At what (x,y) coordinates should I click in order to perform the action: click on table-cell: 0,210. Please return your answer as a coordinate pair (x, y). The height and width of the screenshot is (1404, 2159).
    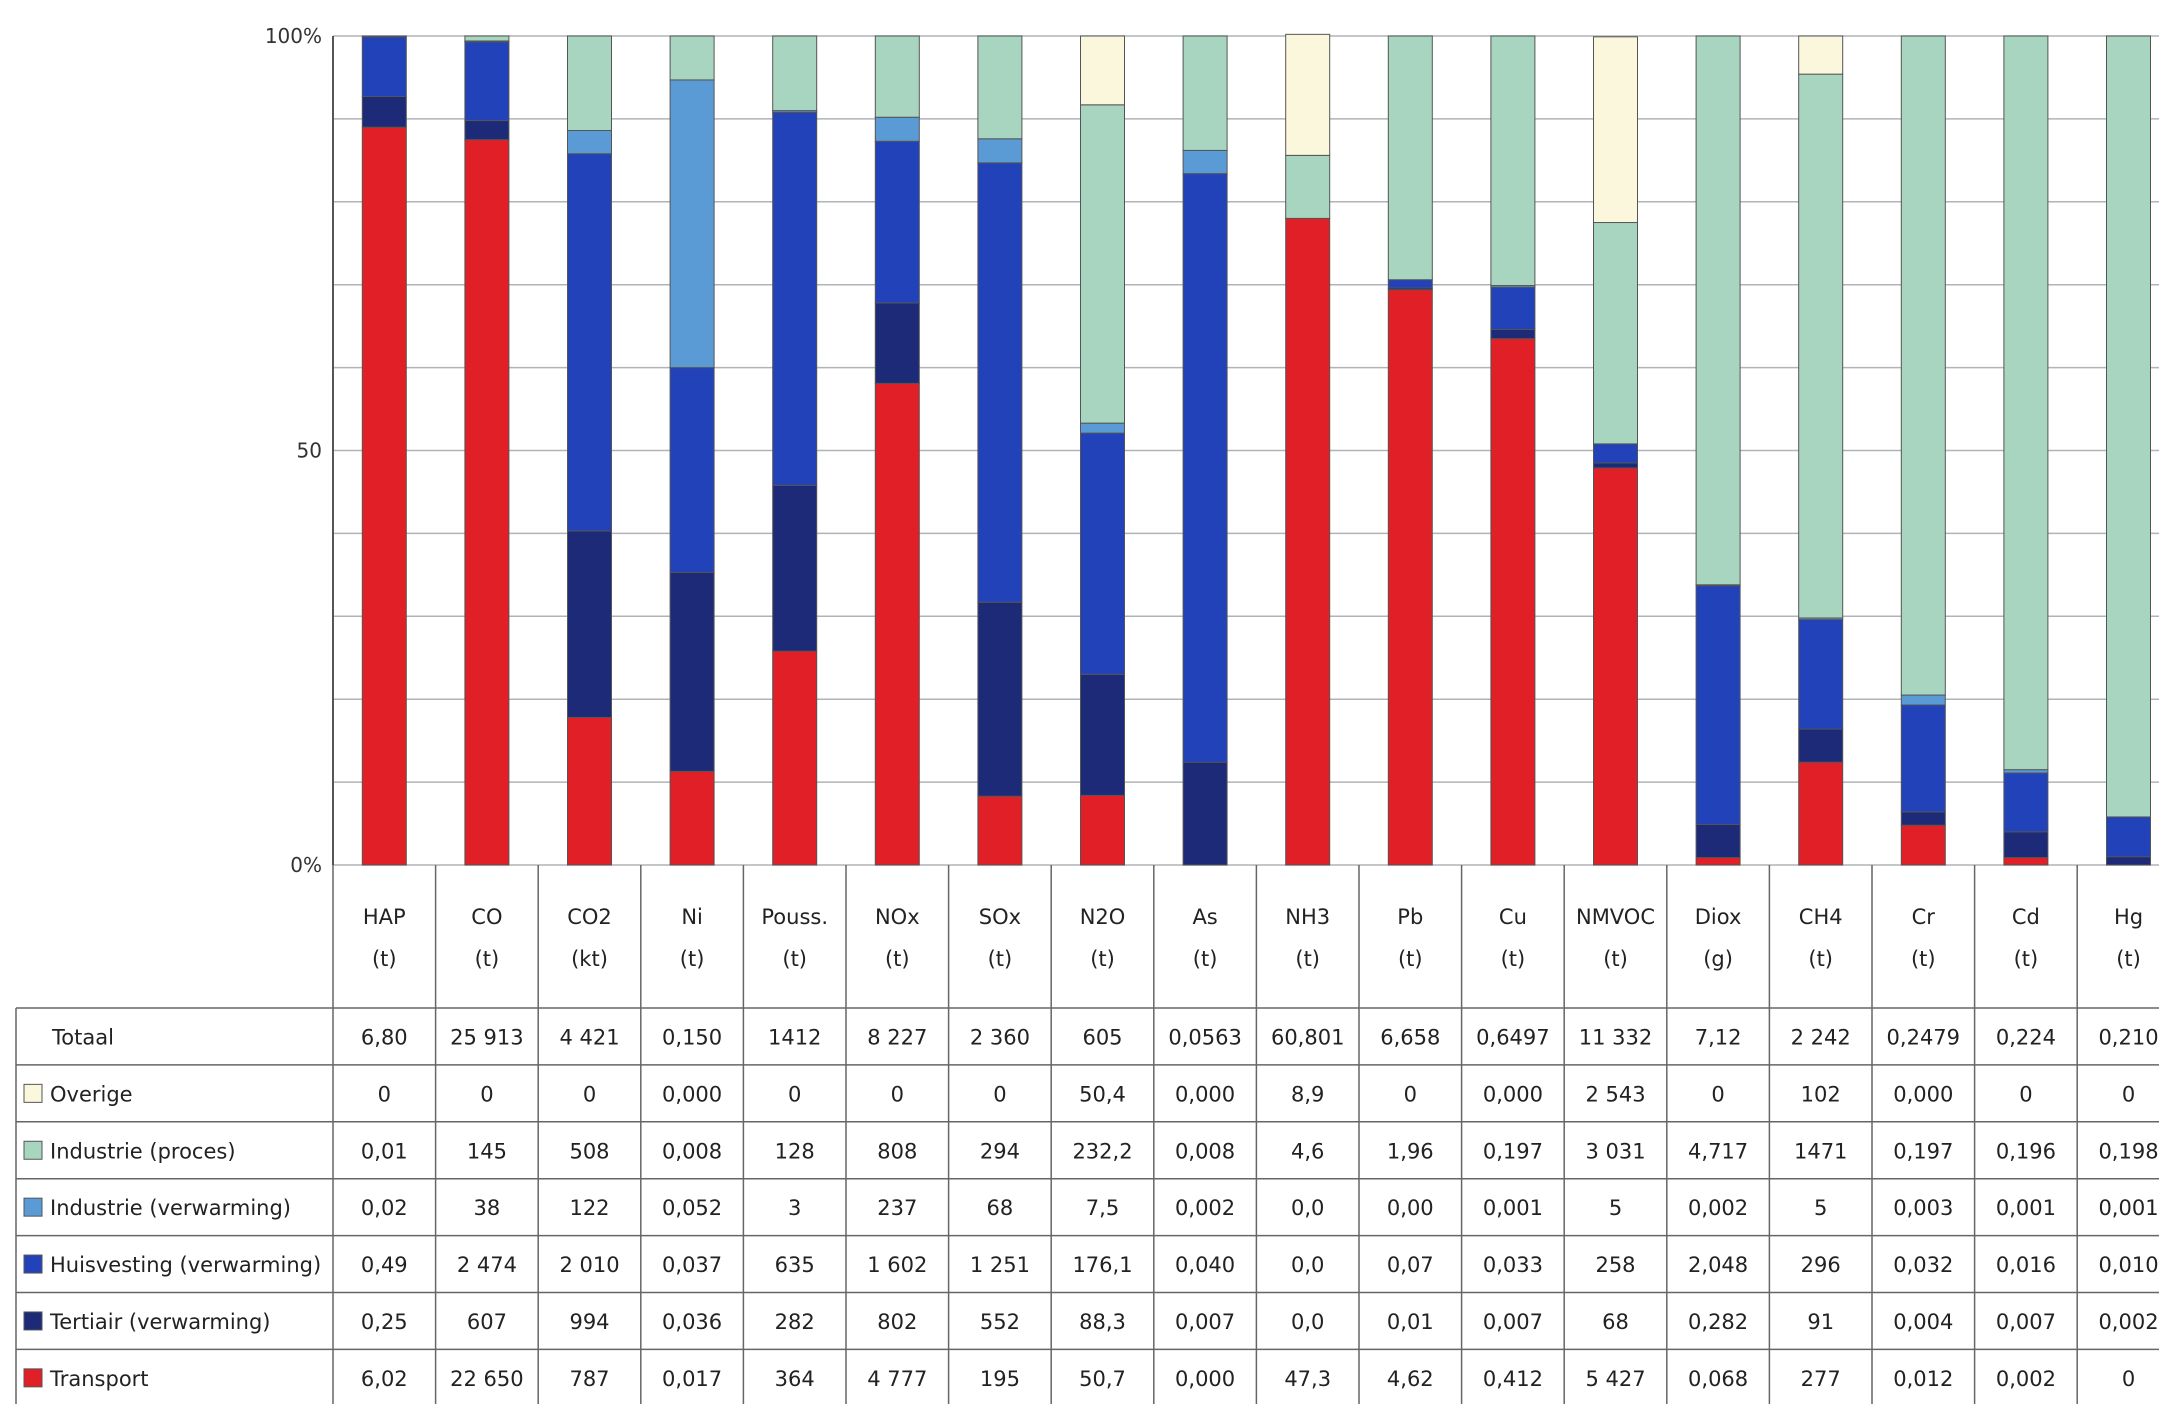
    Looking at the image, I should click on (2128, 1037).